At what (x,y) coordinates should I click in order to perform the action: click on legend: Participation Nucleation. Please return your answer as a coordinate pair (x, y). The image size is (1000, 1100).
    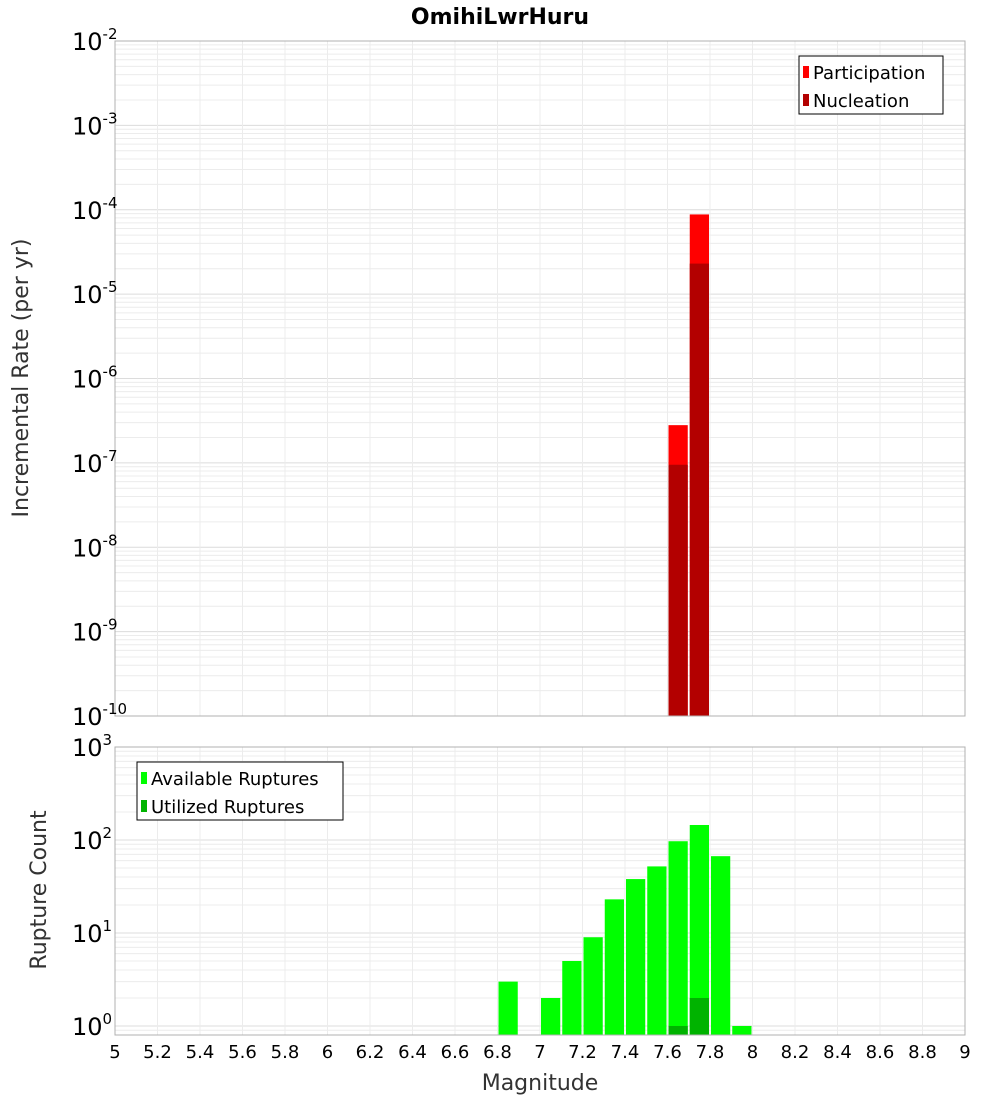
    Looking at the image, I should click on (871, 85).